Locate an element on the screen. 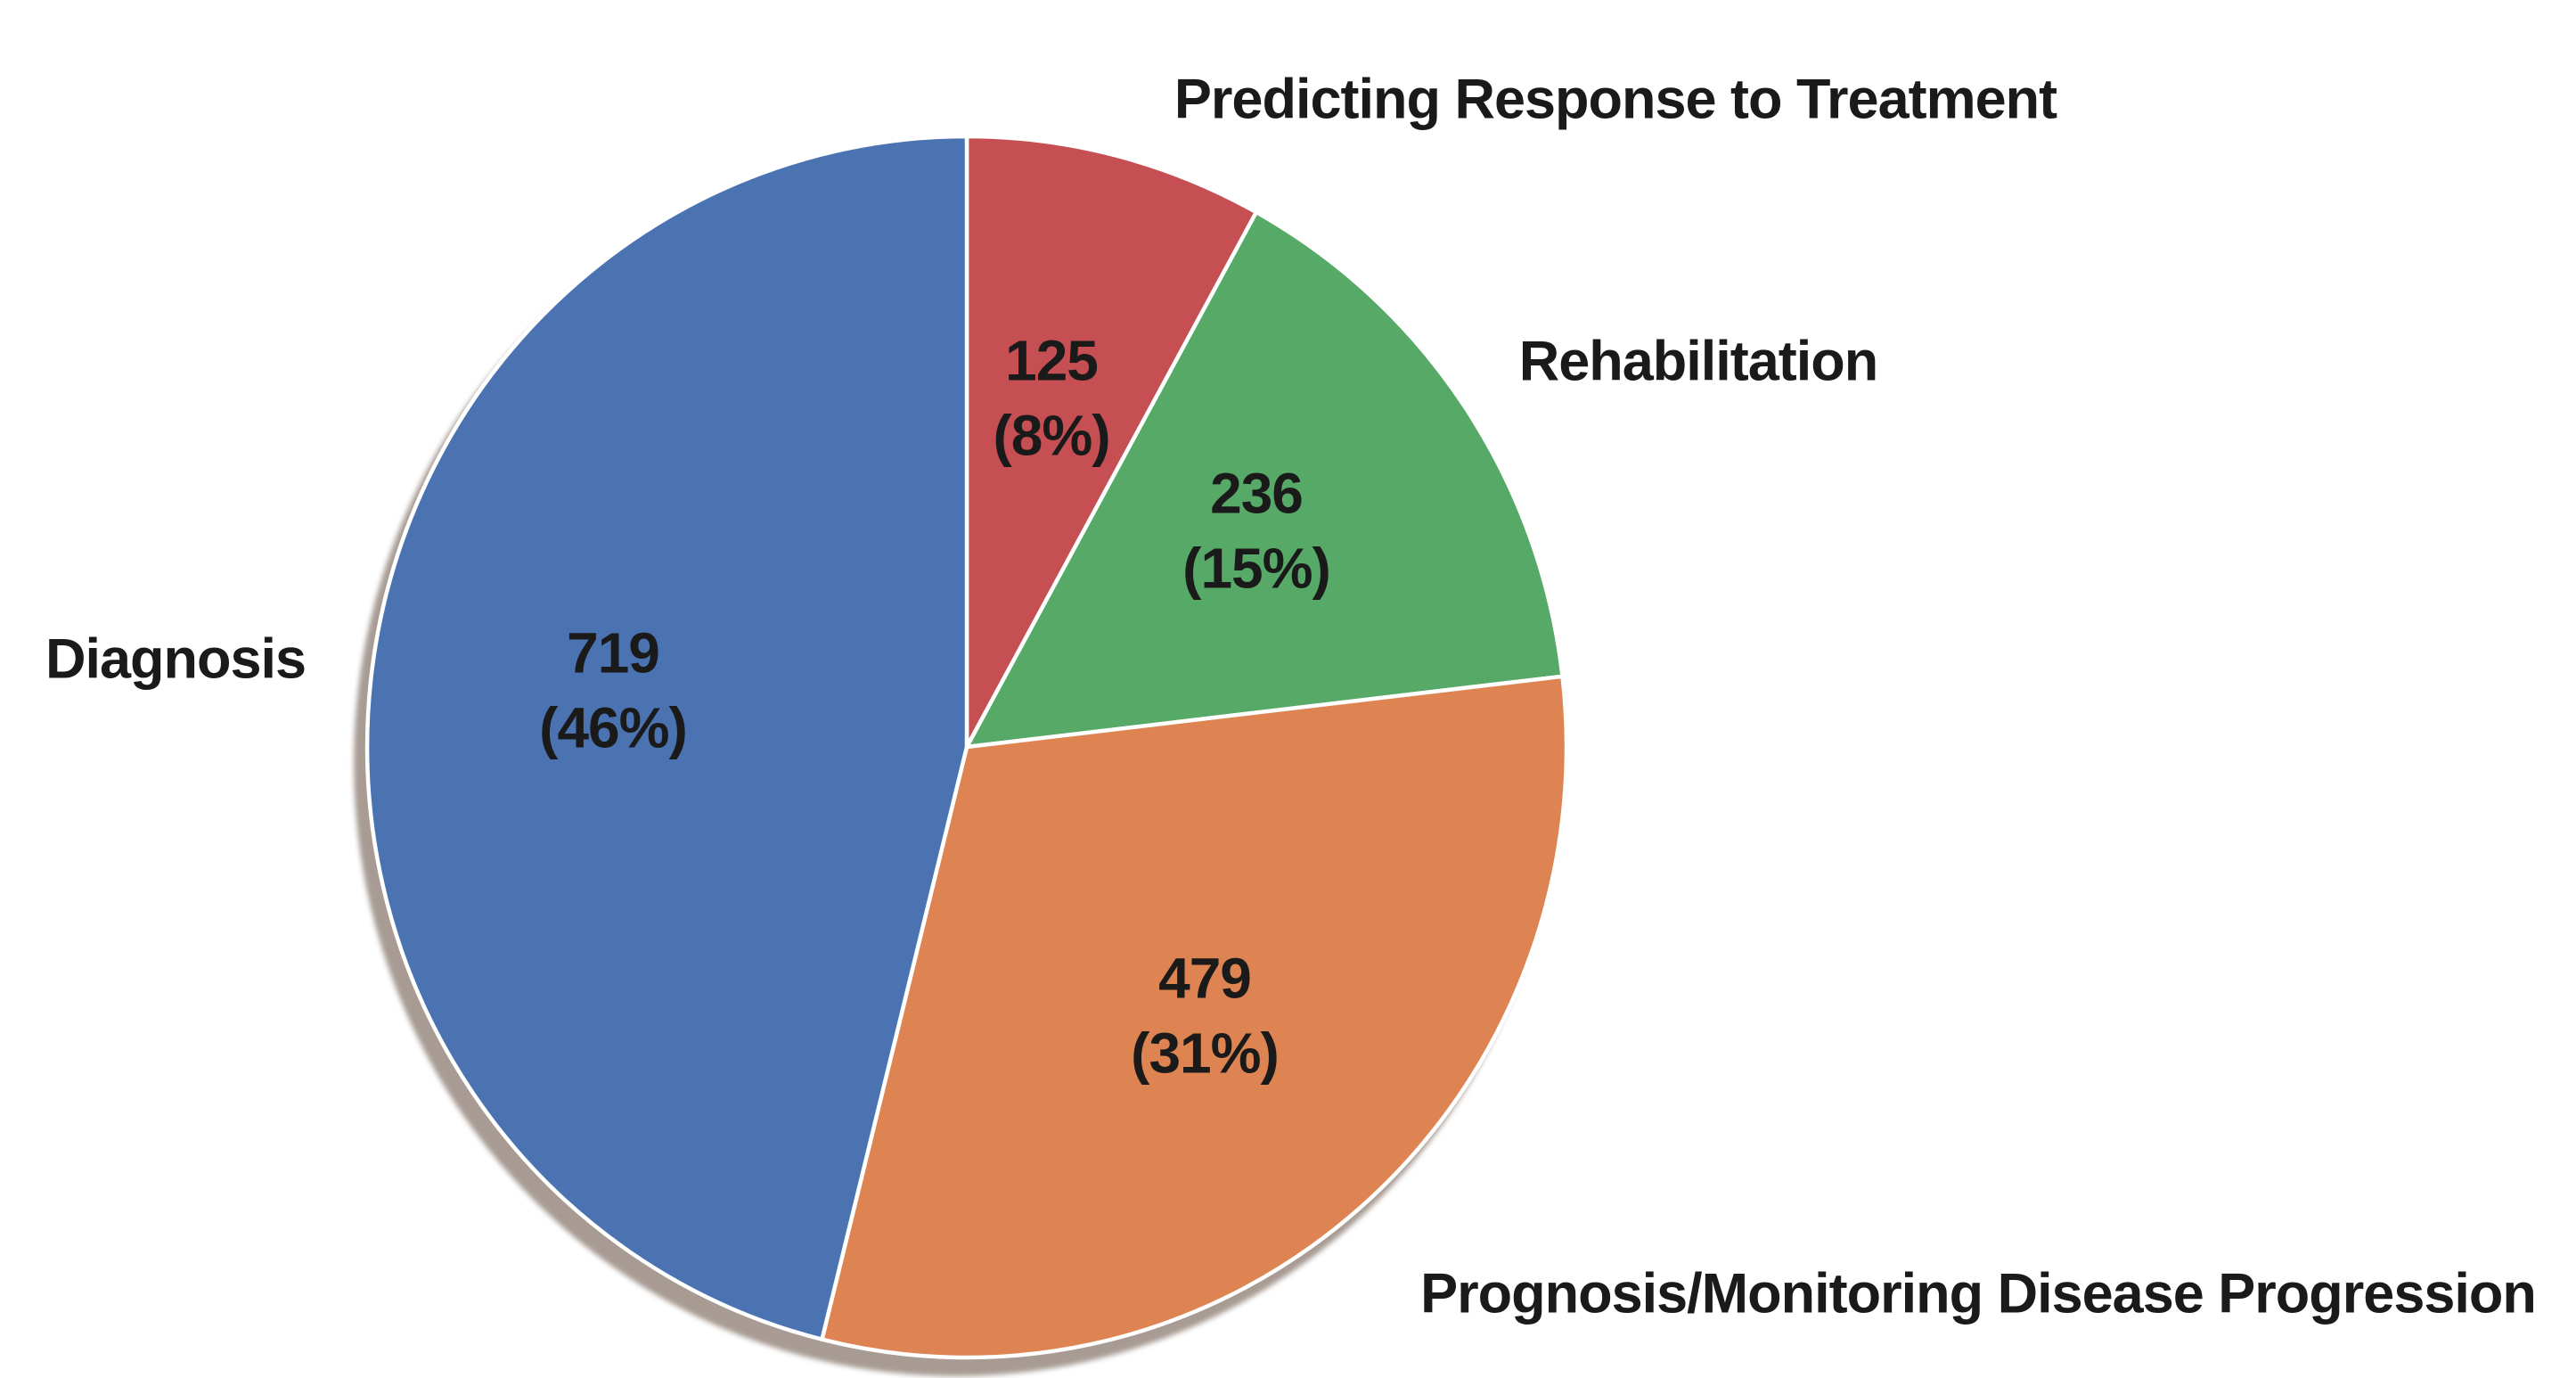 The height and width of the screenshot is (1378, 2576). slice-value-rehabilitation: 236 (15%) is located at coordinates (1256, 531).